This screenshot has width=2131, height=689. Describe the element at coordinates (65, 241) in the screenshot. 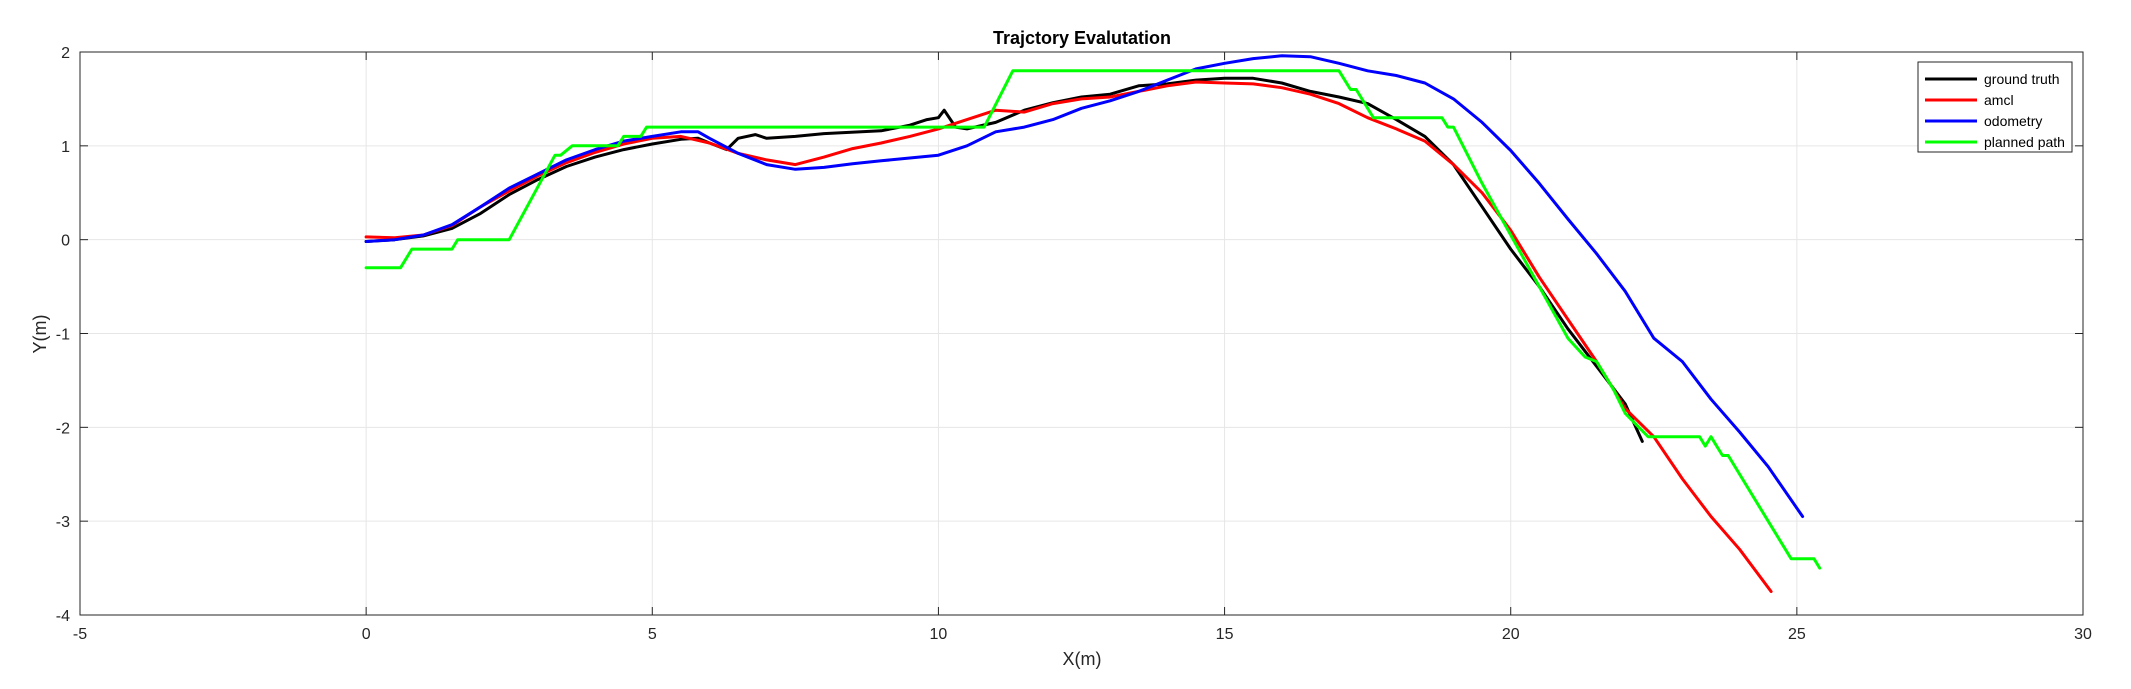

I see `y-tick-label: 0` at that location.